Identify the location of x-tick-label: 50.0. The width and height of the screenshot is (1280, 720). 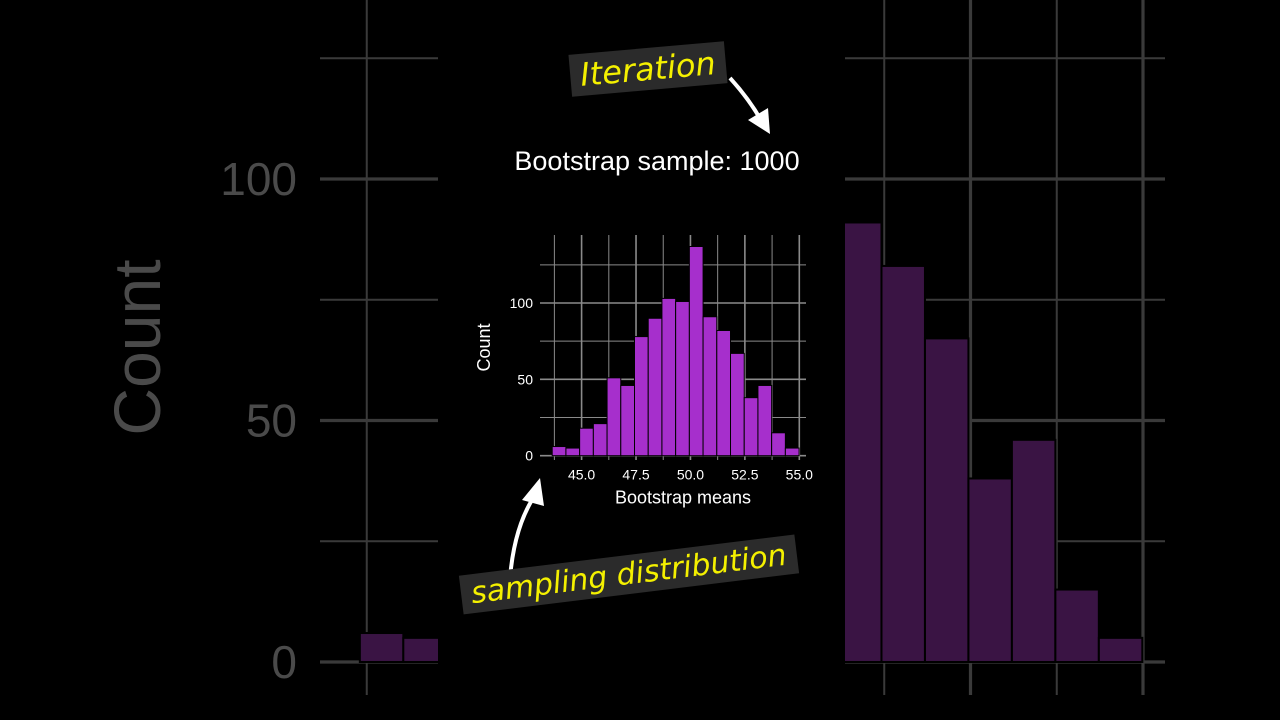
(690, 475).